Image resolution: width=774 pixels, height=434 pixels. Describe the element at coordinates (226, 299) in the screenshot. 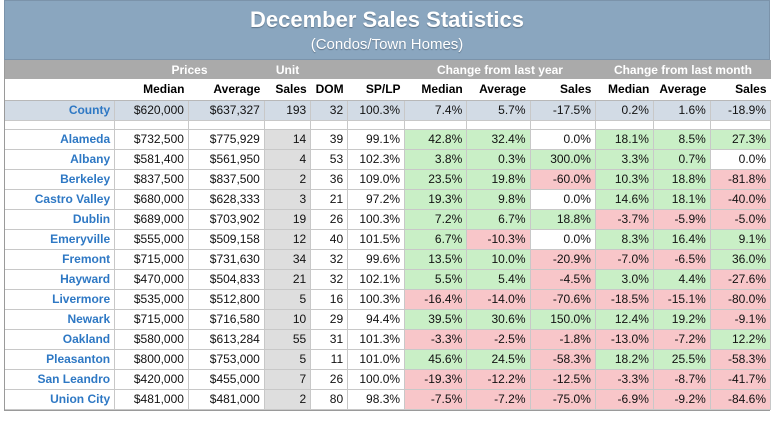

I see `average-price-cell: $512,800` at that location.